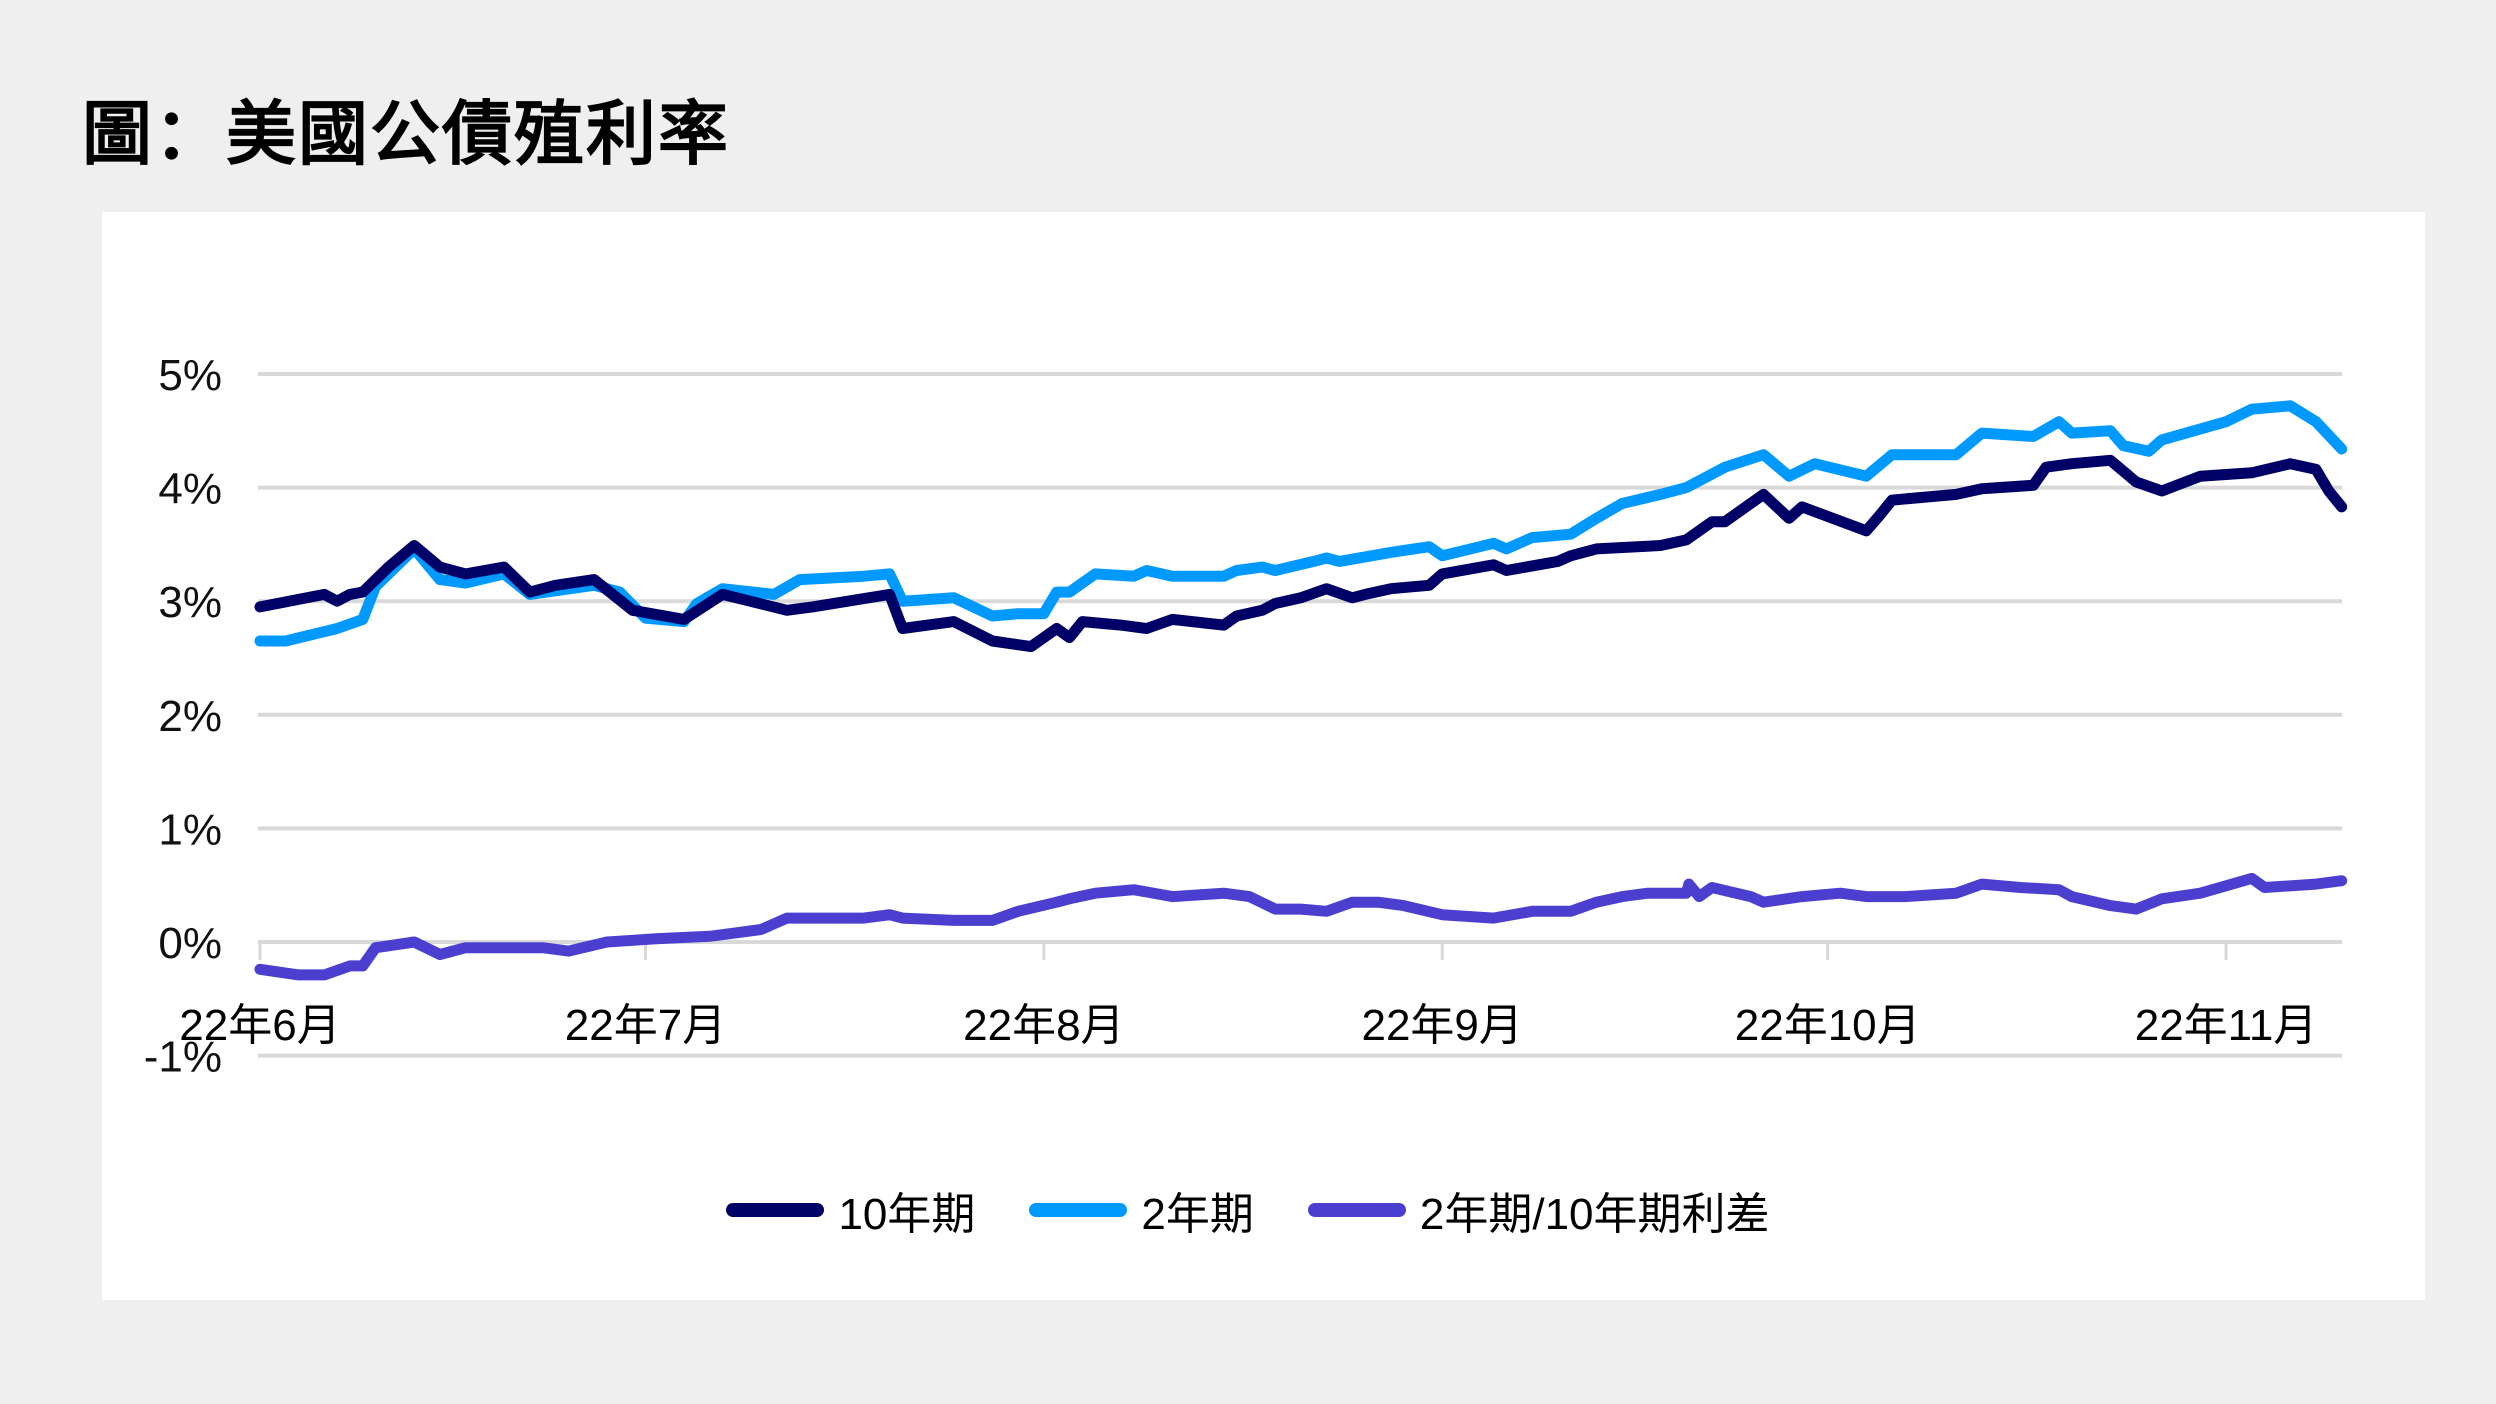 This screenshot has height=1404, width=2496. Describe the element at coordinates (1441, 1025) in the screenshot. I see `x-tick-label: 22年9月` at that location.